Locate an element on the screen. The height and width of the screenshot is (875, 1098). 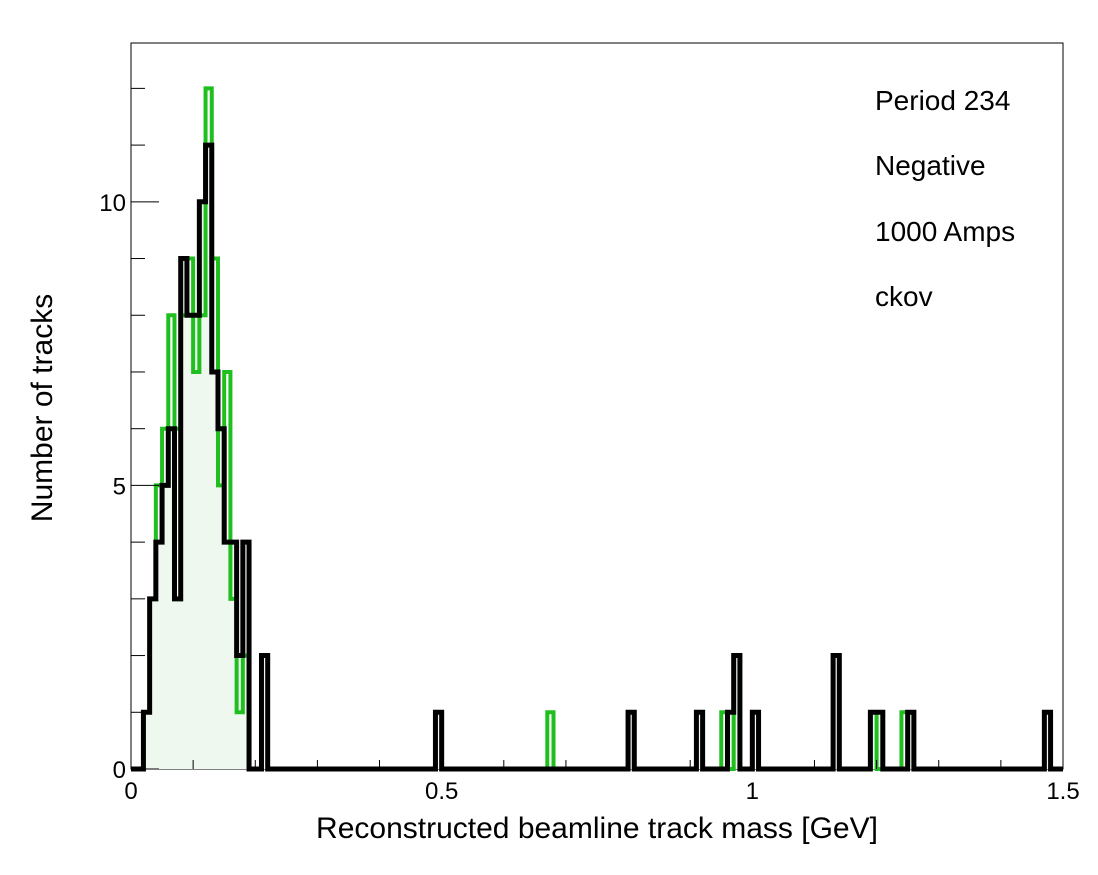
x-tick-label-1: 0.5 is located at coordinates (441, 791).